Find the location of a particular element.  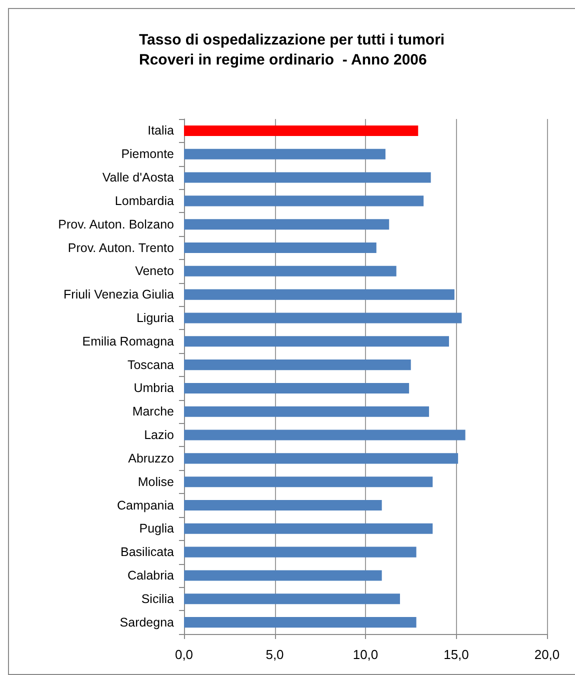

y-tick-label: Marche is located at coordinates (153, 411).